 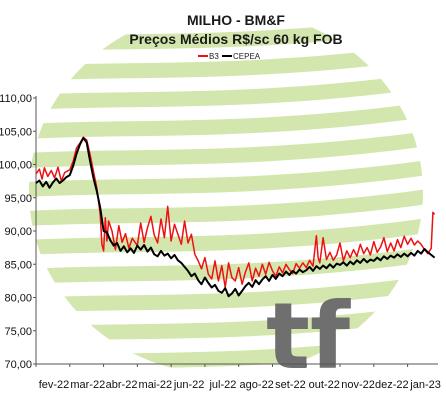 I want to click on x-tick-label: dez-22, so click(x=392, y=385).